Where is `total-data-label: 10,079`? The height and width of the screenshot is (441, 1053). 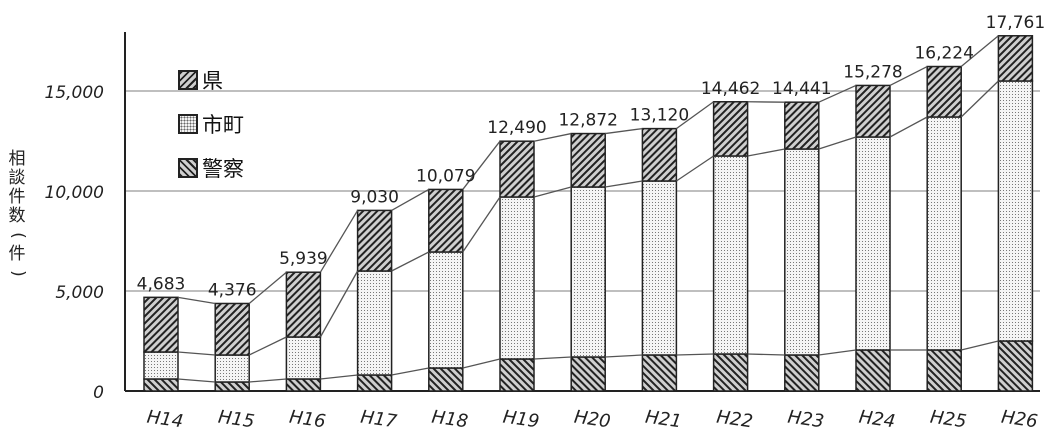
total-data-label: 10,079 is located at coordinates (445, 176).